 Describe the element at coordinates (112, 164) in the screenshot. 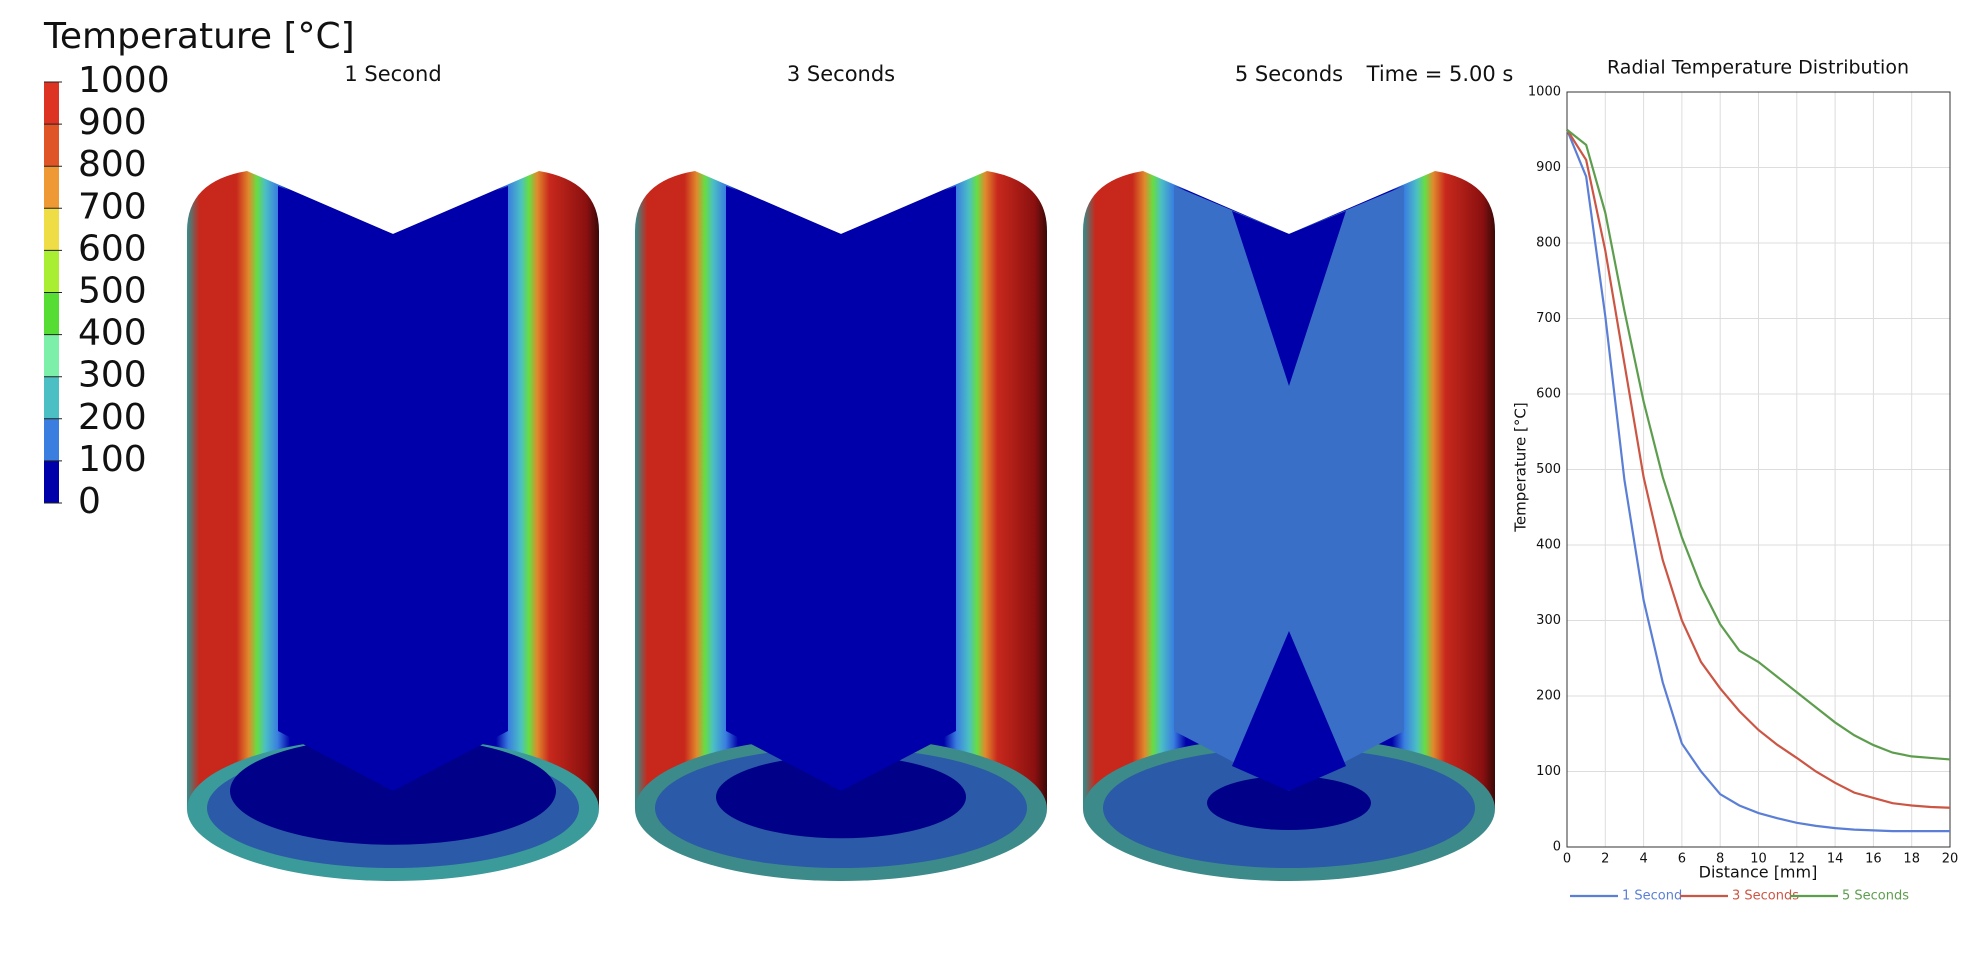

I see `colorbar-tick-label: 800` at that location.